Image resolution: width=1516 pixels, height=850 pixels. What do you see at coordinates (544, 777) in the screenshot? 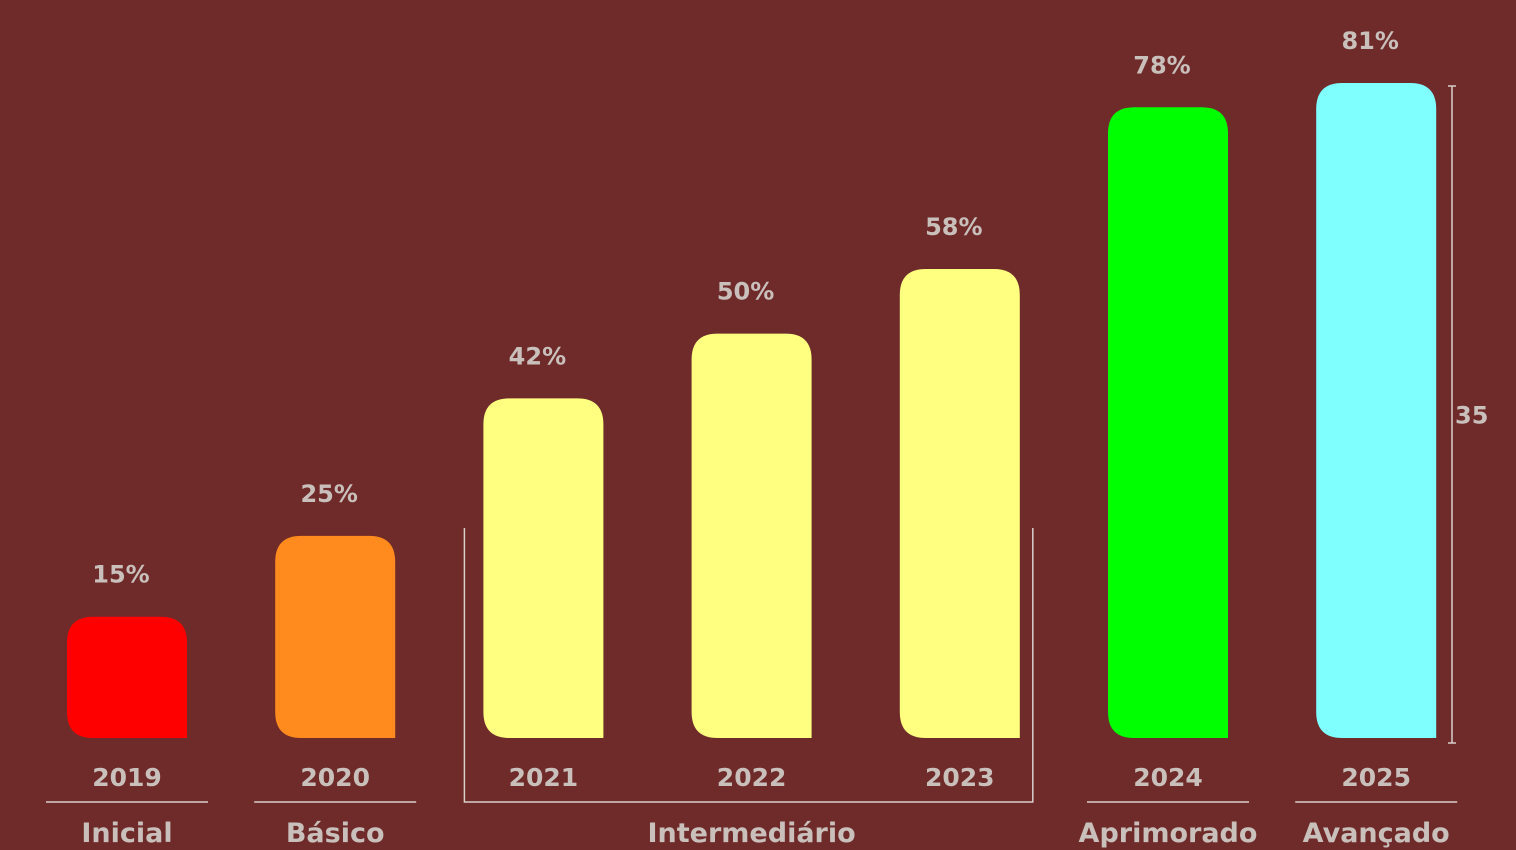
I see `year-label-2021: 2021` at bounding box center [544, 777].